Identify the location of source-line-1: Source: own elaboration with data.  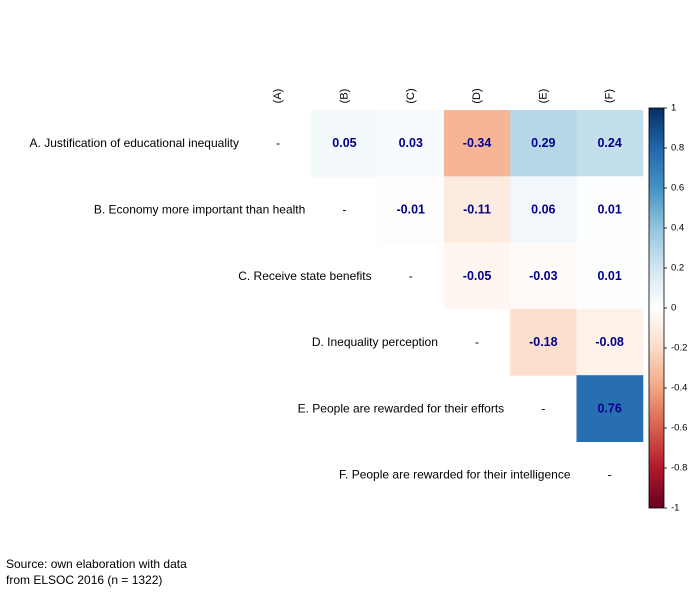
(96, 564).